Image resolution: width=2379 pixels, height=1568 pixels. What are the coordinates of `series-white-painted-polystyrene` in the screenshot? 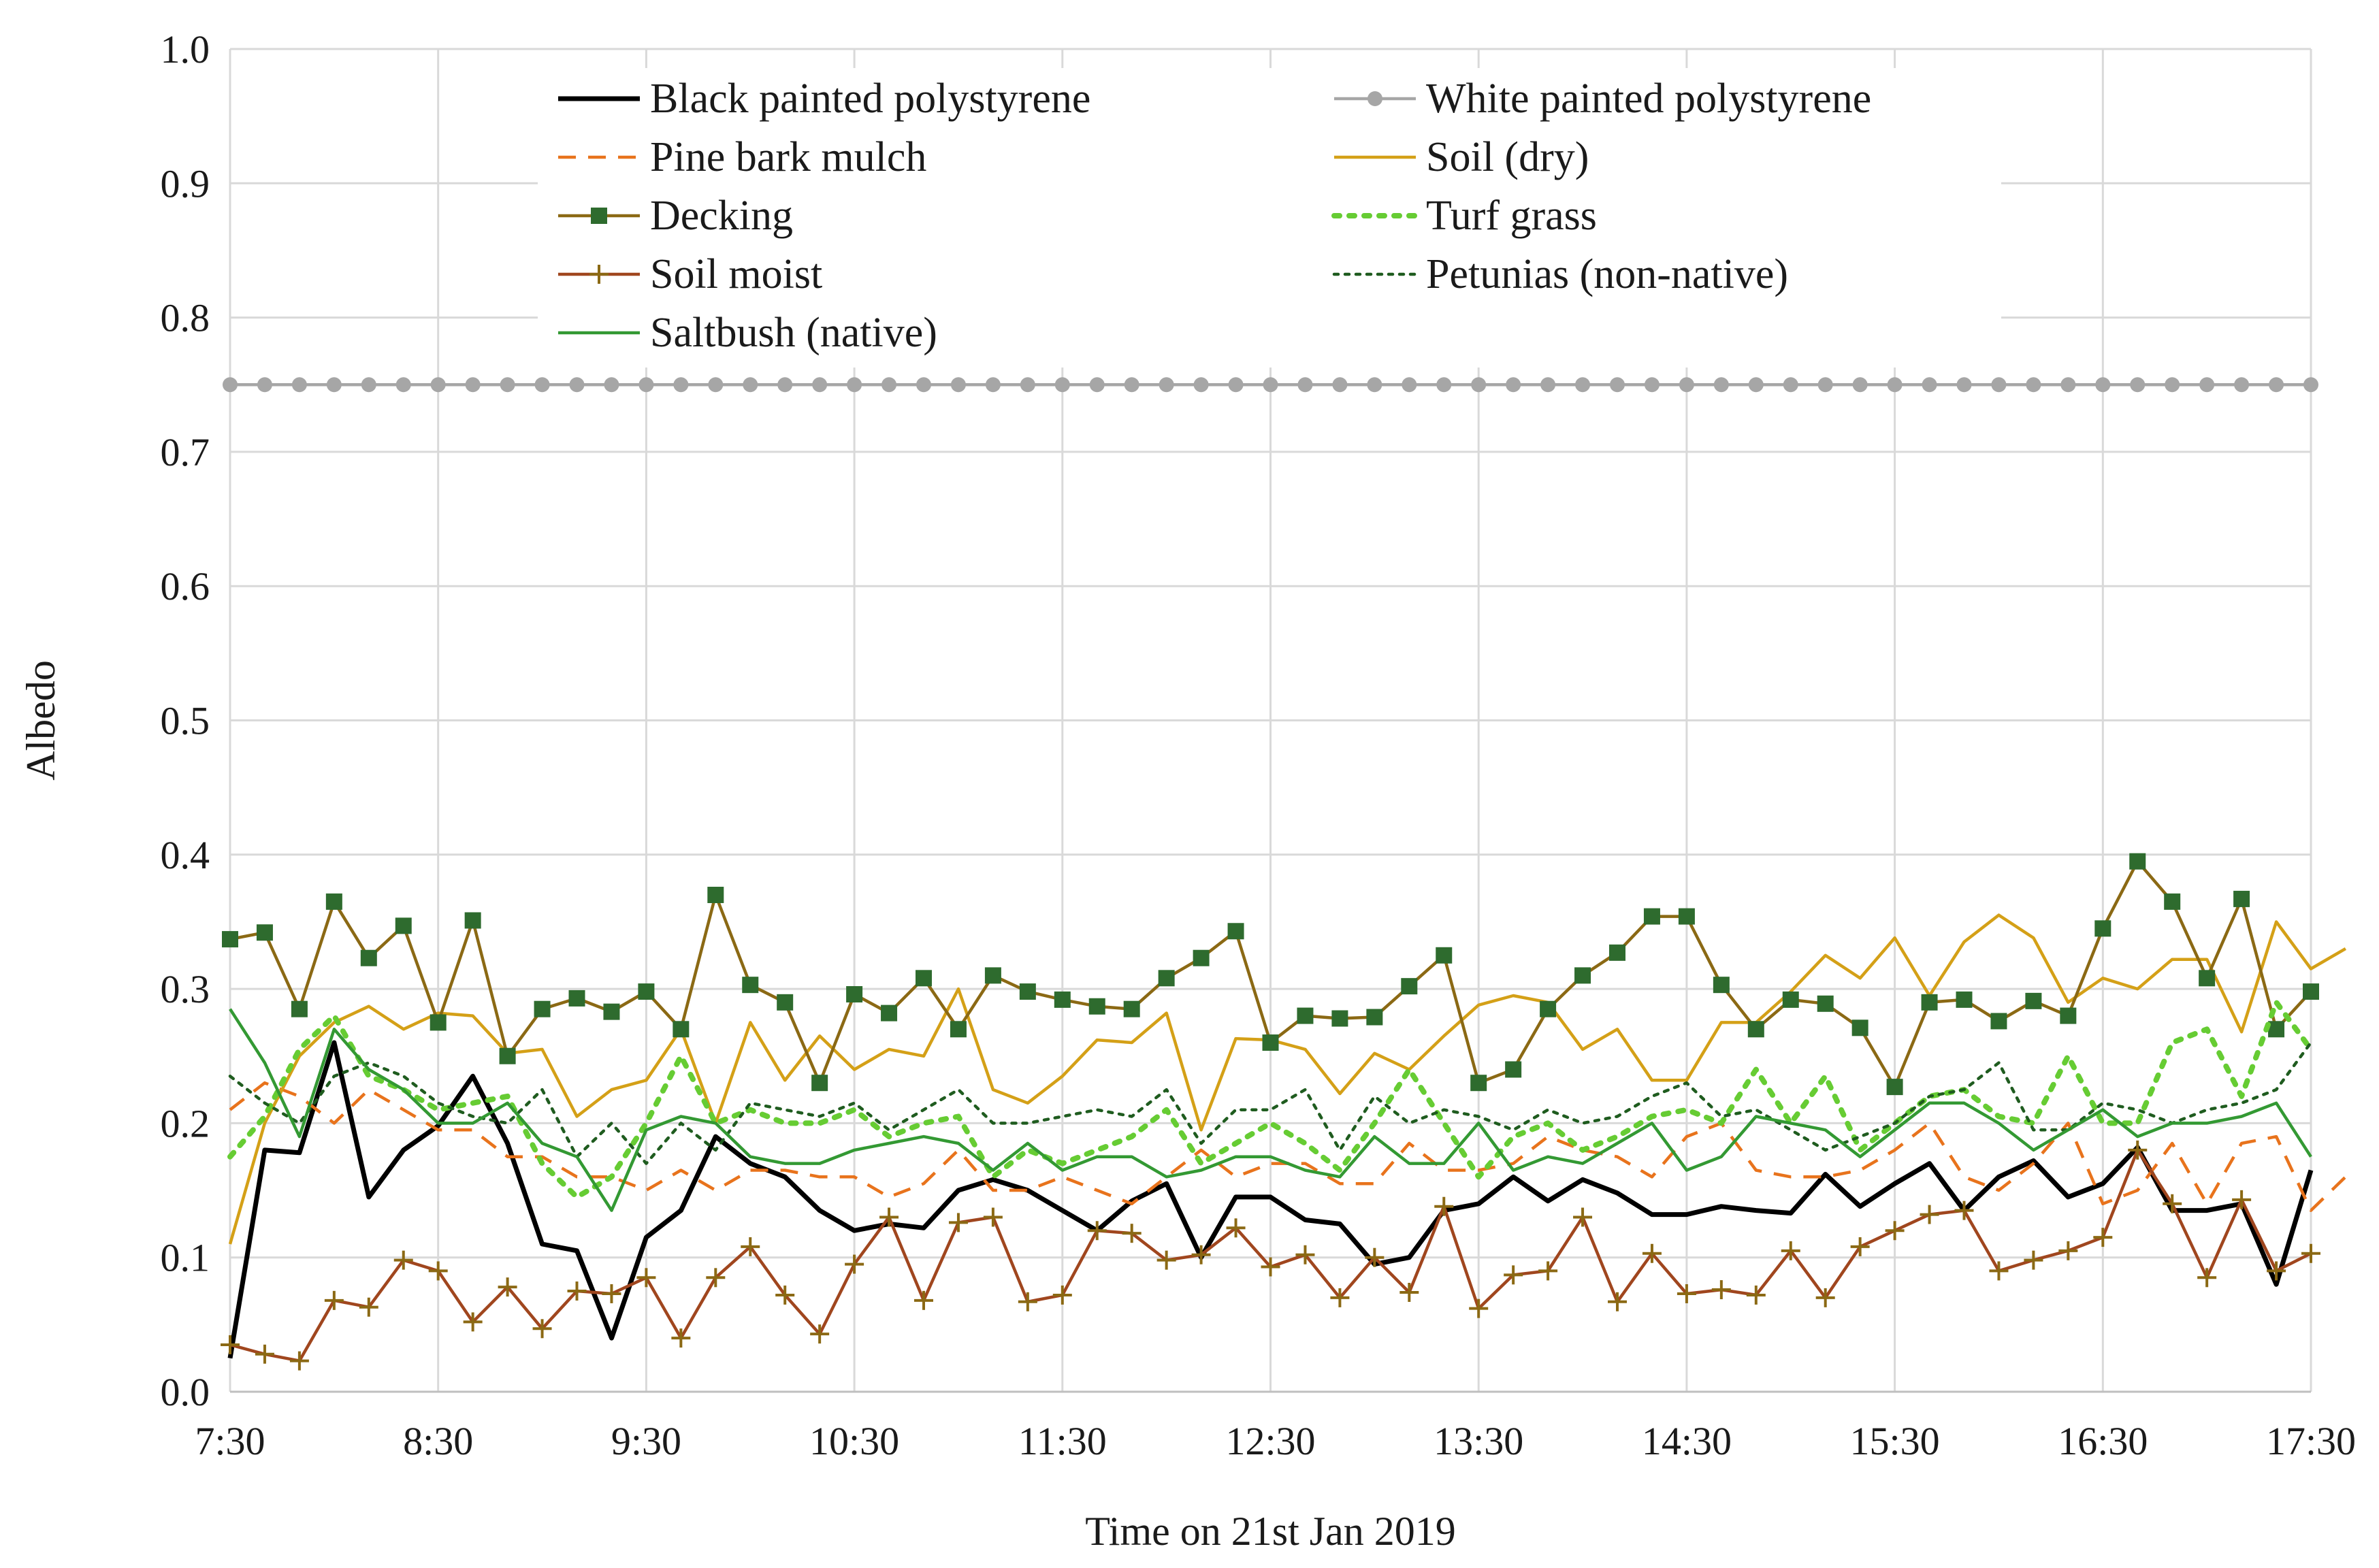 It's located at (1270, 385).